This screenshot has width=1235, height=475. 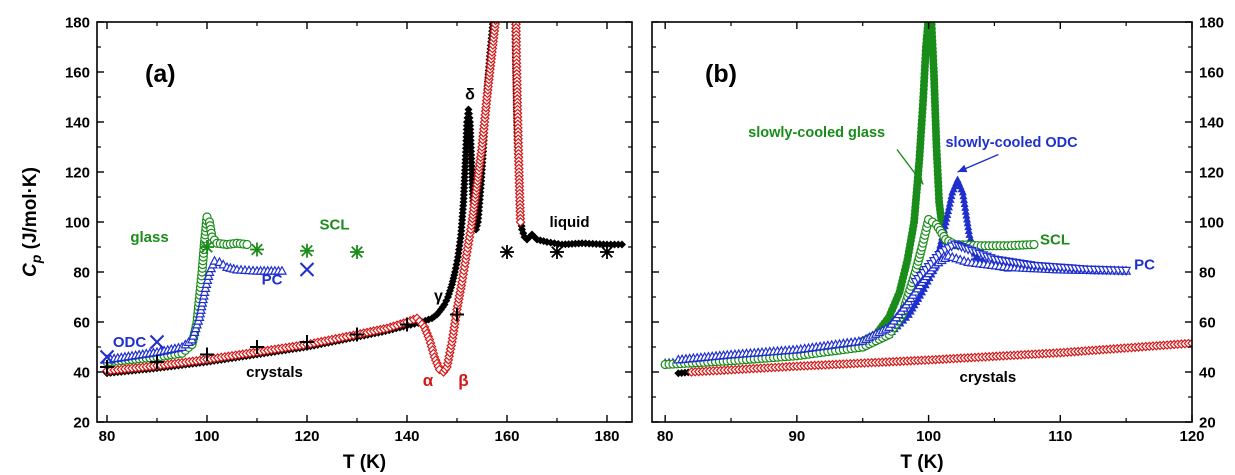 I want to click on series-ref-plastic, so click(x=207, y=313).